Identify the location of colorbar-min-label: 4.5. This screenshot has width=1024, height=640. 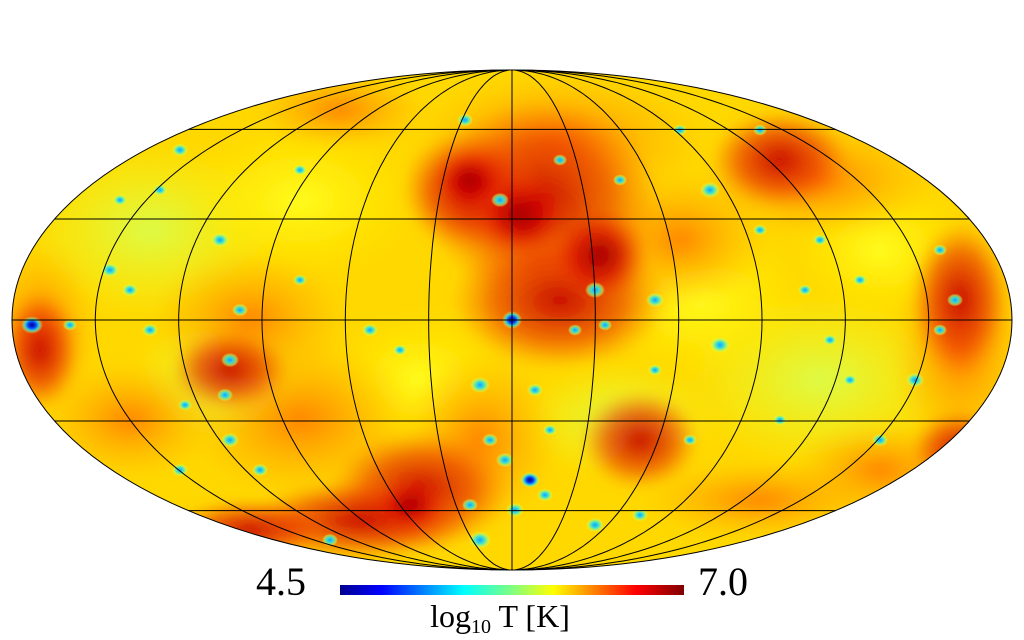
(281, 581).